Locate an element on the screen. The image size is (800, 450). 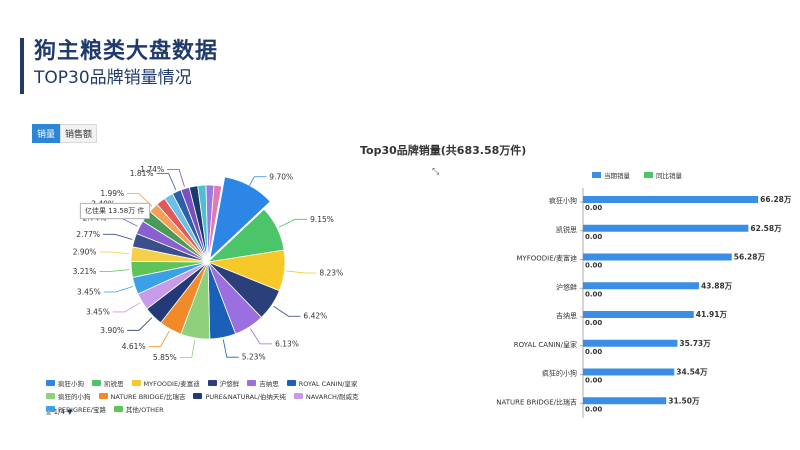
pie-slice-label: 1.81% is located at coordinates (142, 173).